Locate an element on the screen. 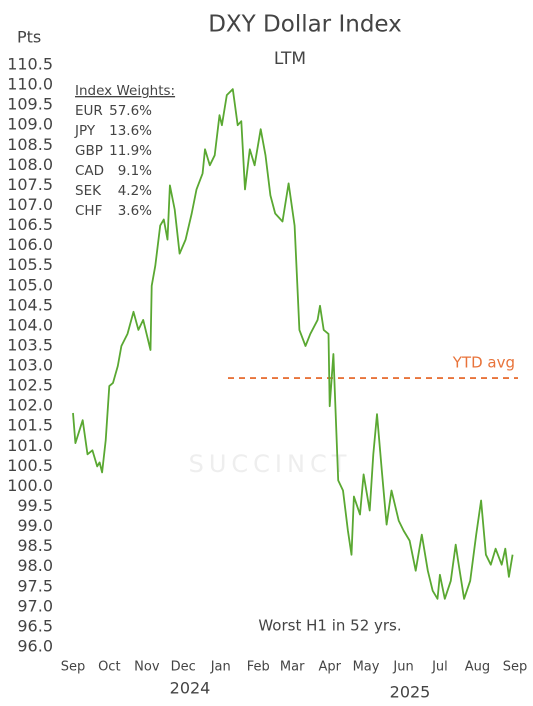 This screenshot has width=533, height=706. y-tick-label: 98.5 is located at coordinates (35, 545).